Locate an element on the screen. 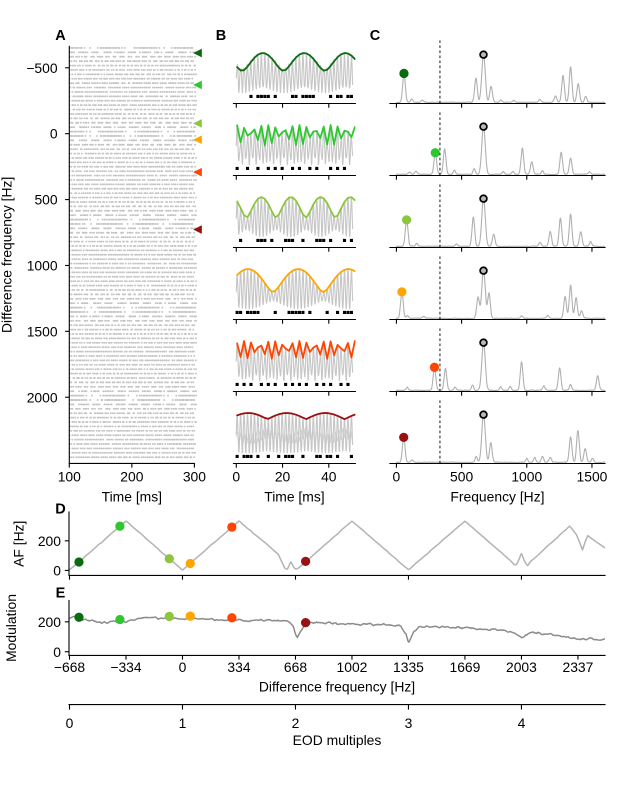 The image size is (629, 800). svg-text: 100 is located at coordinates (69, 476).